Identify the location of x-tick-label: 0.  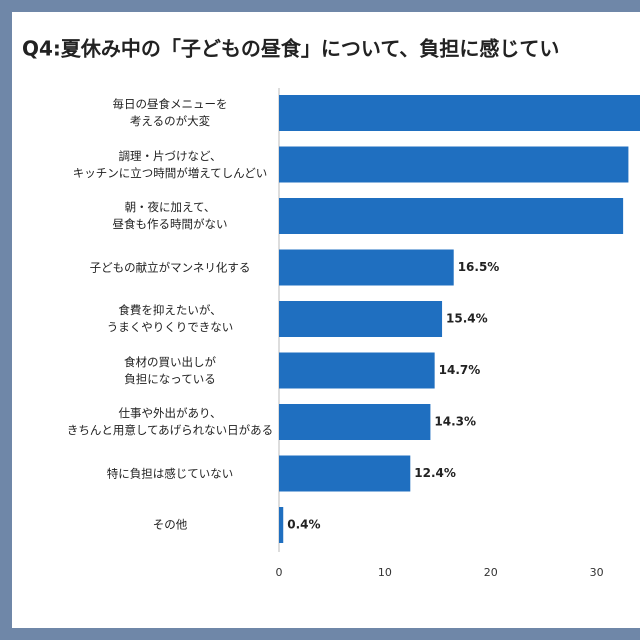
(279, 572).